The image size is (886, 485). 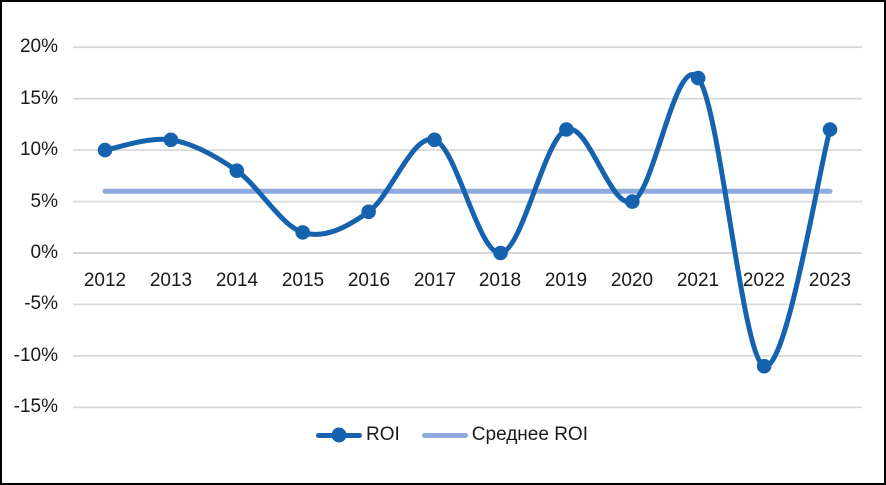 What do you see at coordinates (500, 280) in the screenshot?
I see `x-tick-label: 2018` at bounding box center [500, 280].